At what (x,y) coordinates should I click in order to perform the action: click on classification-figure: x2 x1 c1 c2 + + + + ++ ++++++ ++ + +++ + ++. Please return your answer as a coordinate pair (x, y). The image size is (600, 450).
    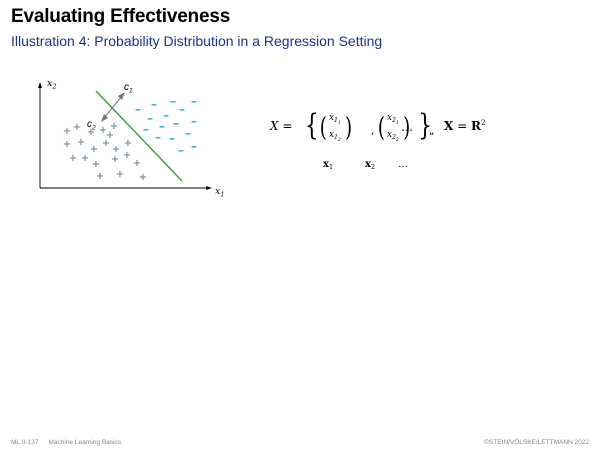
    Looking at the image, I should click on (131, 138).